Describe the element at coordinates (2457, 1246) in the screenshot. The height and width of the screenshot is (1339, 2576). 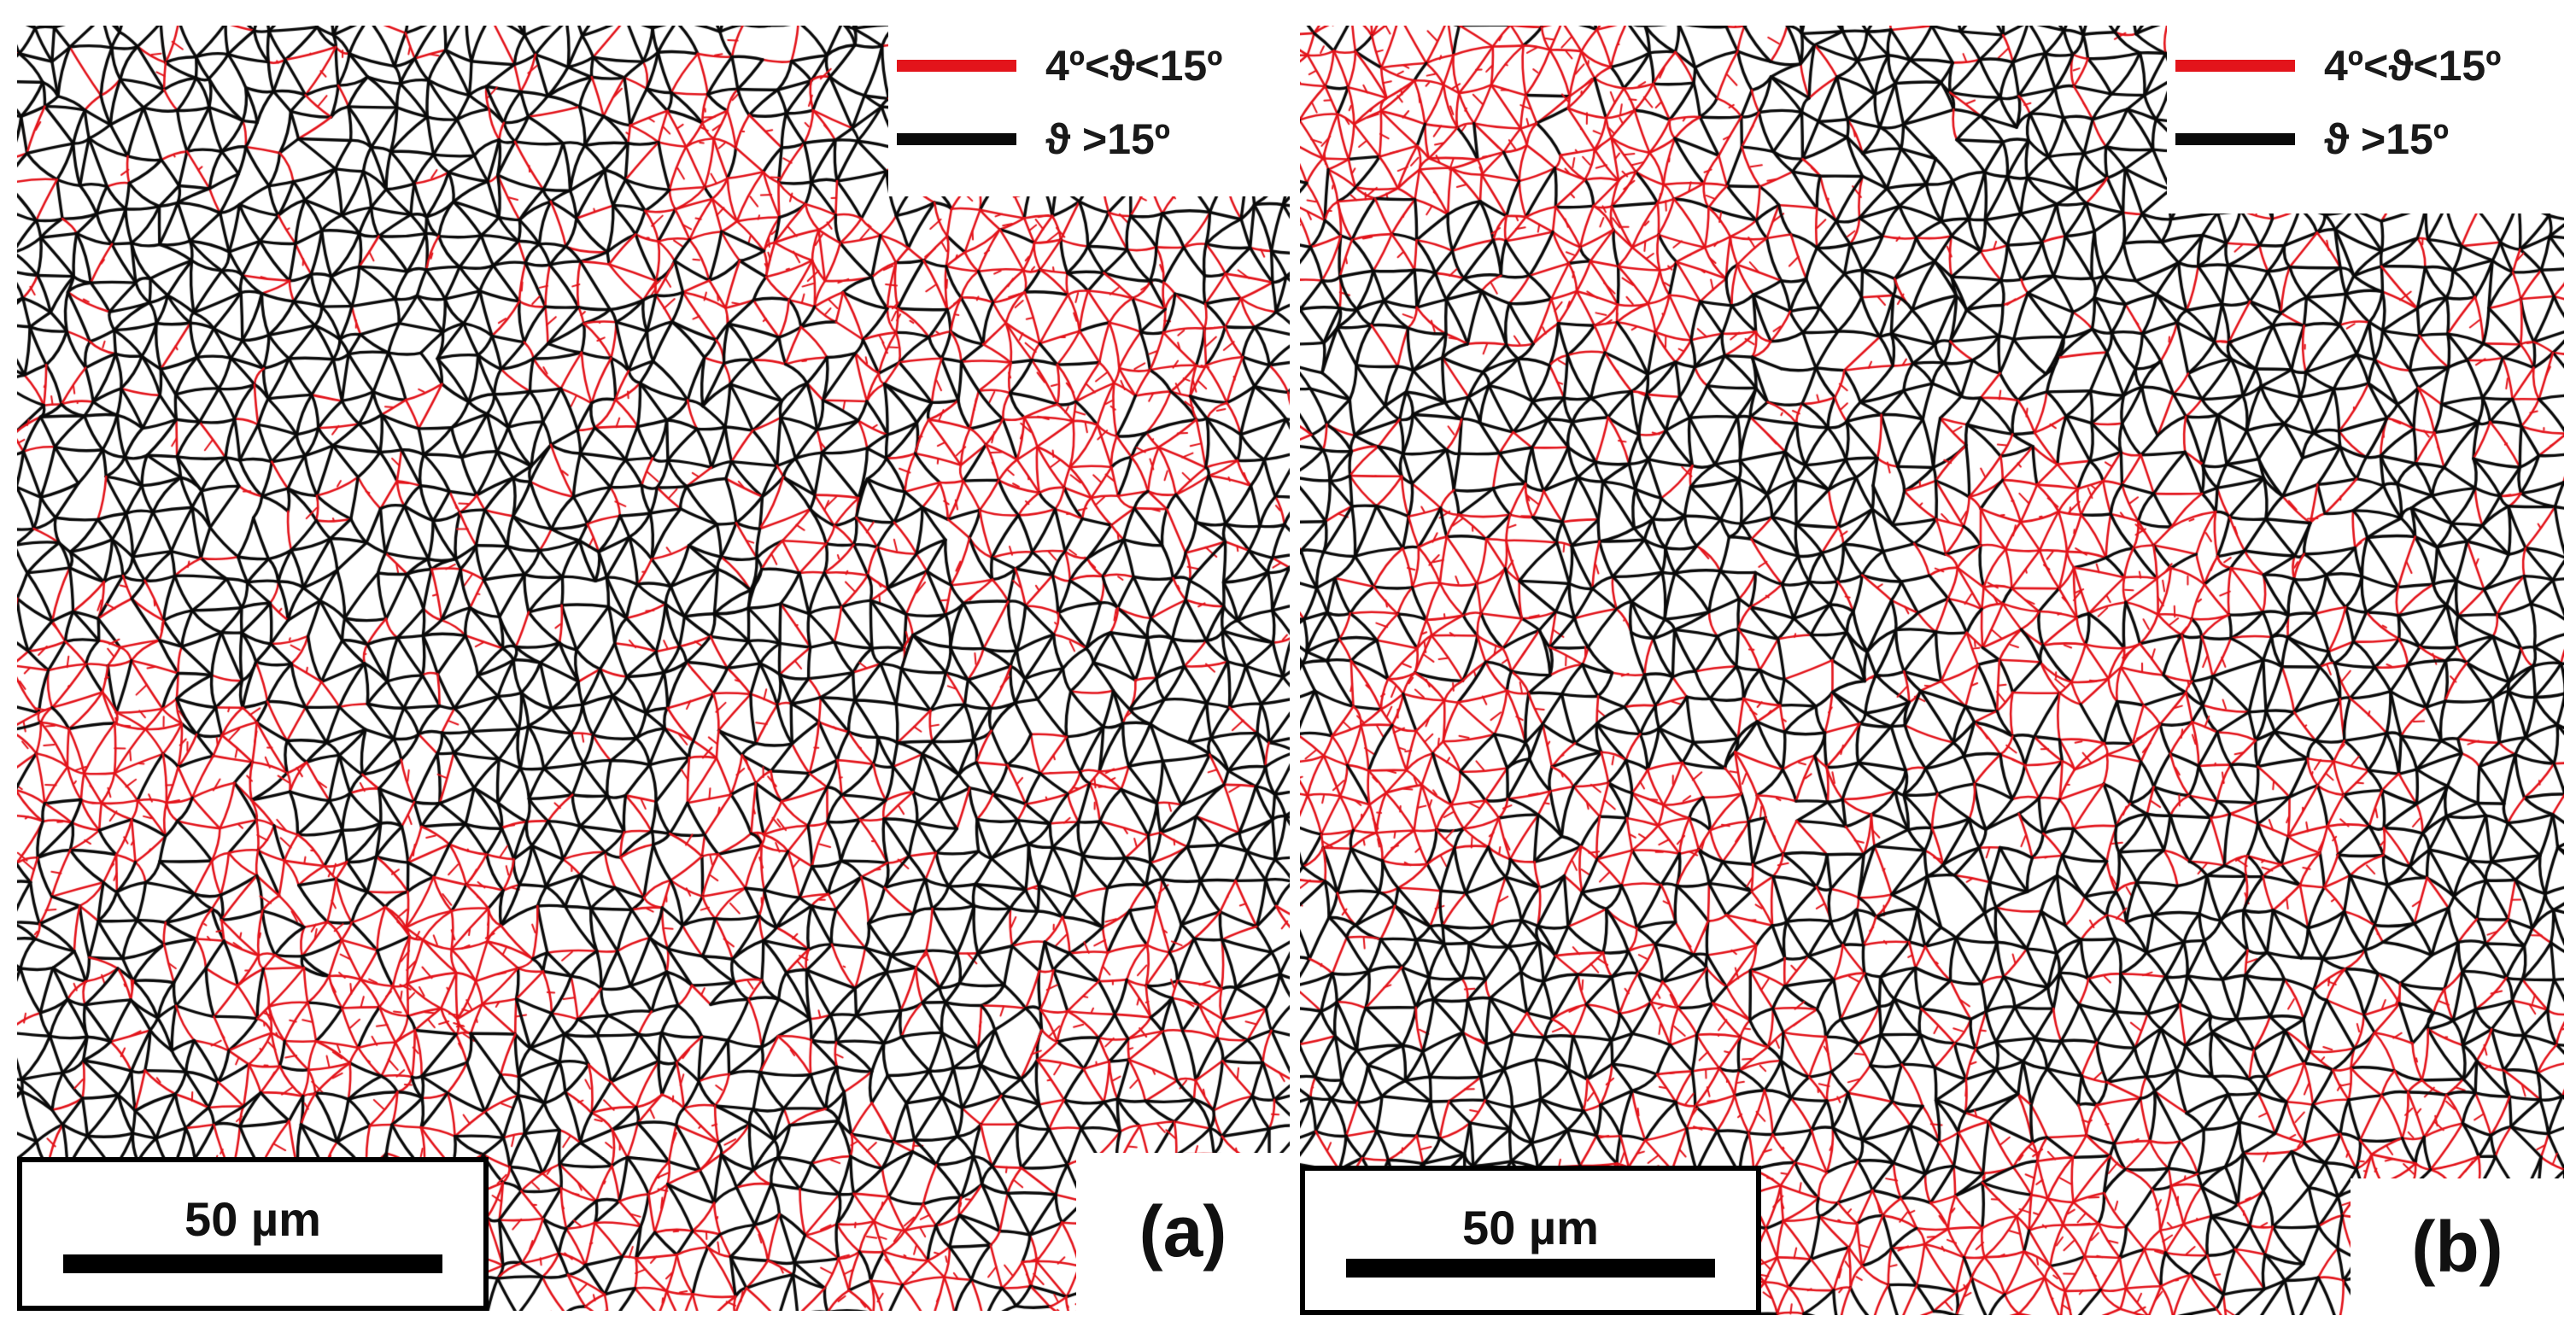
I see `panel-label-b: (b)` at that location.